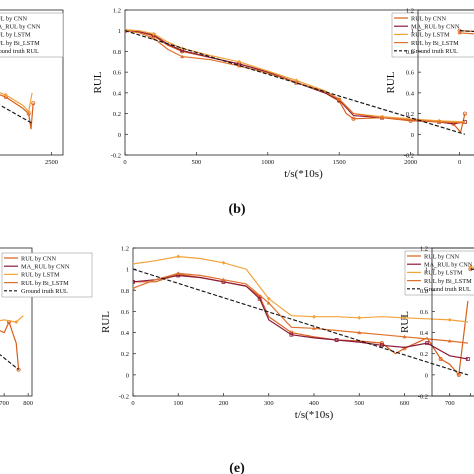  What do you see at coordinates (410, 162) in the screenshot?
I see `x-tick-label: 2000` at bounding box center [410, 162].